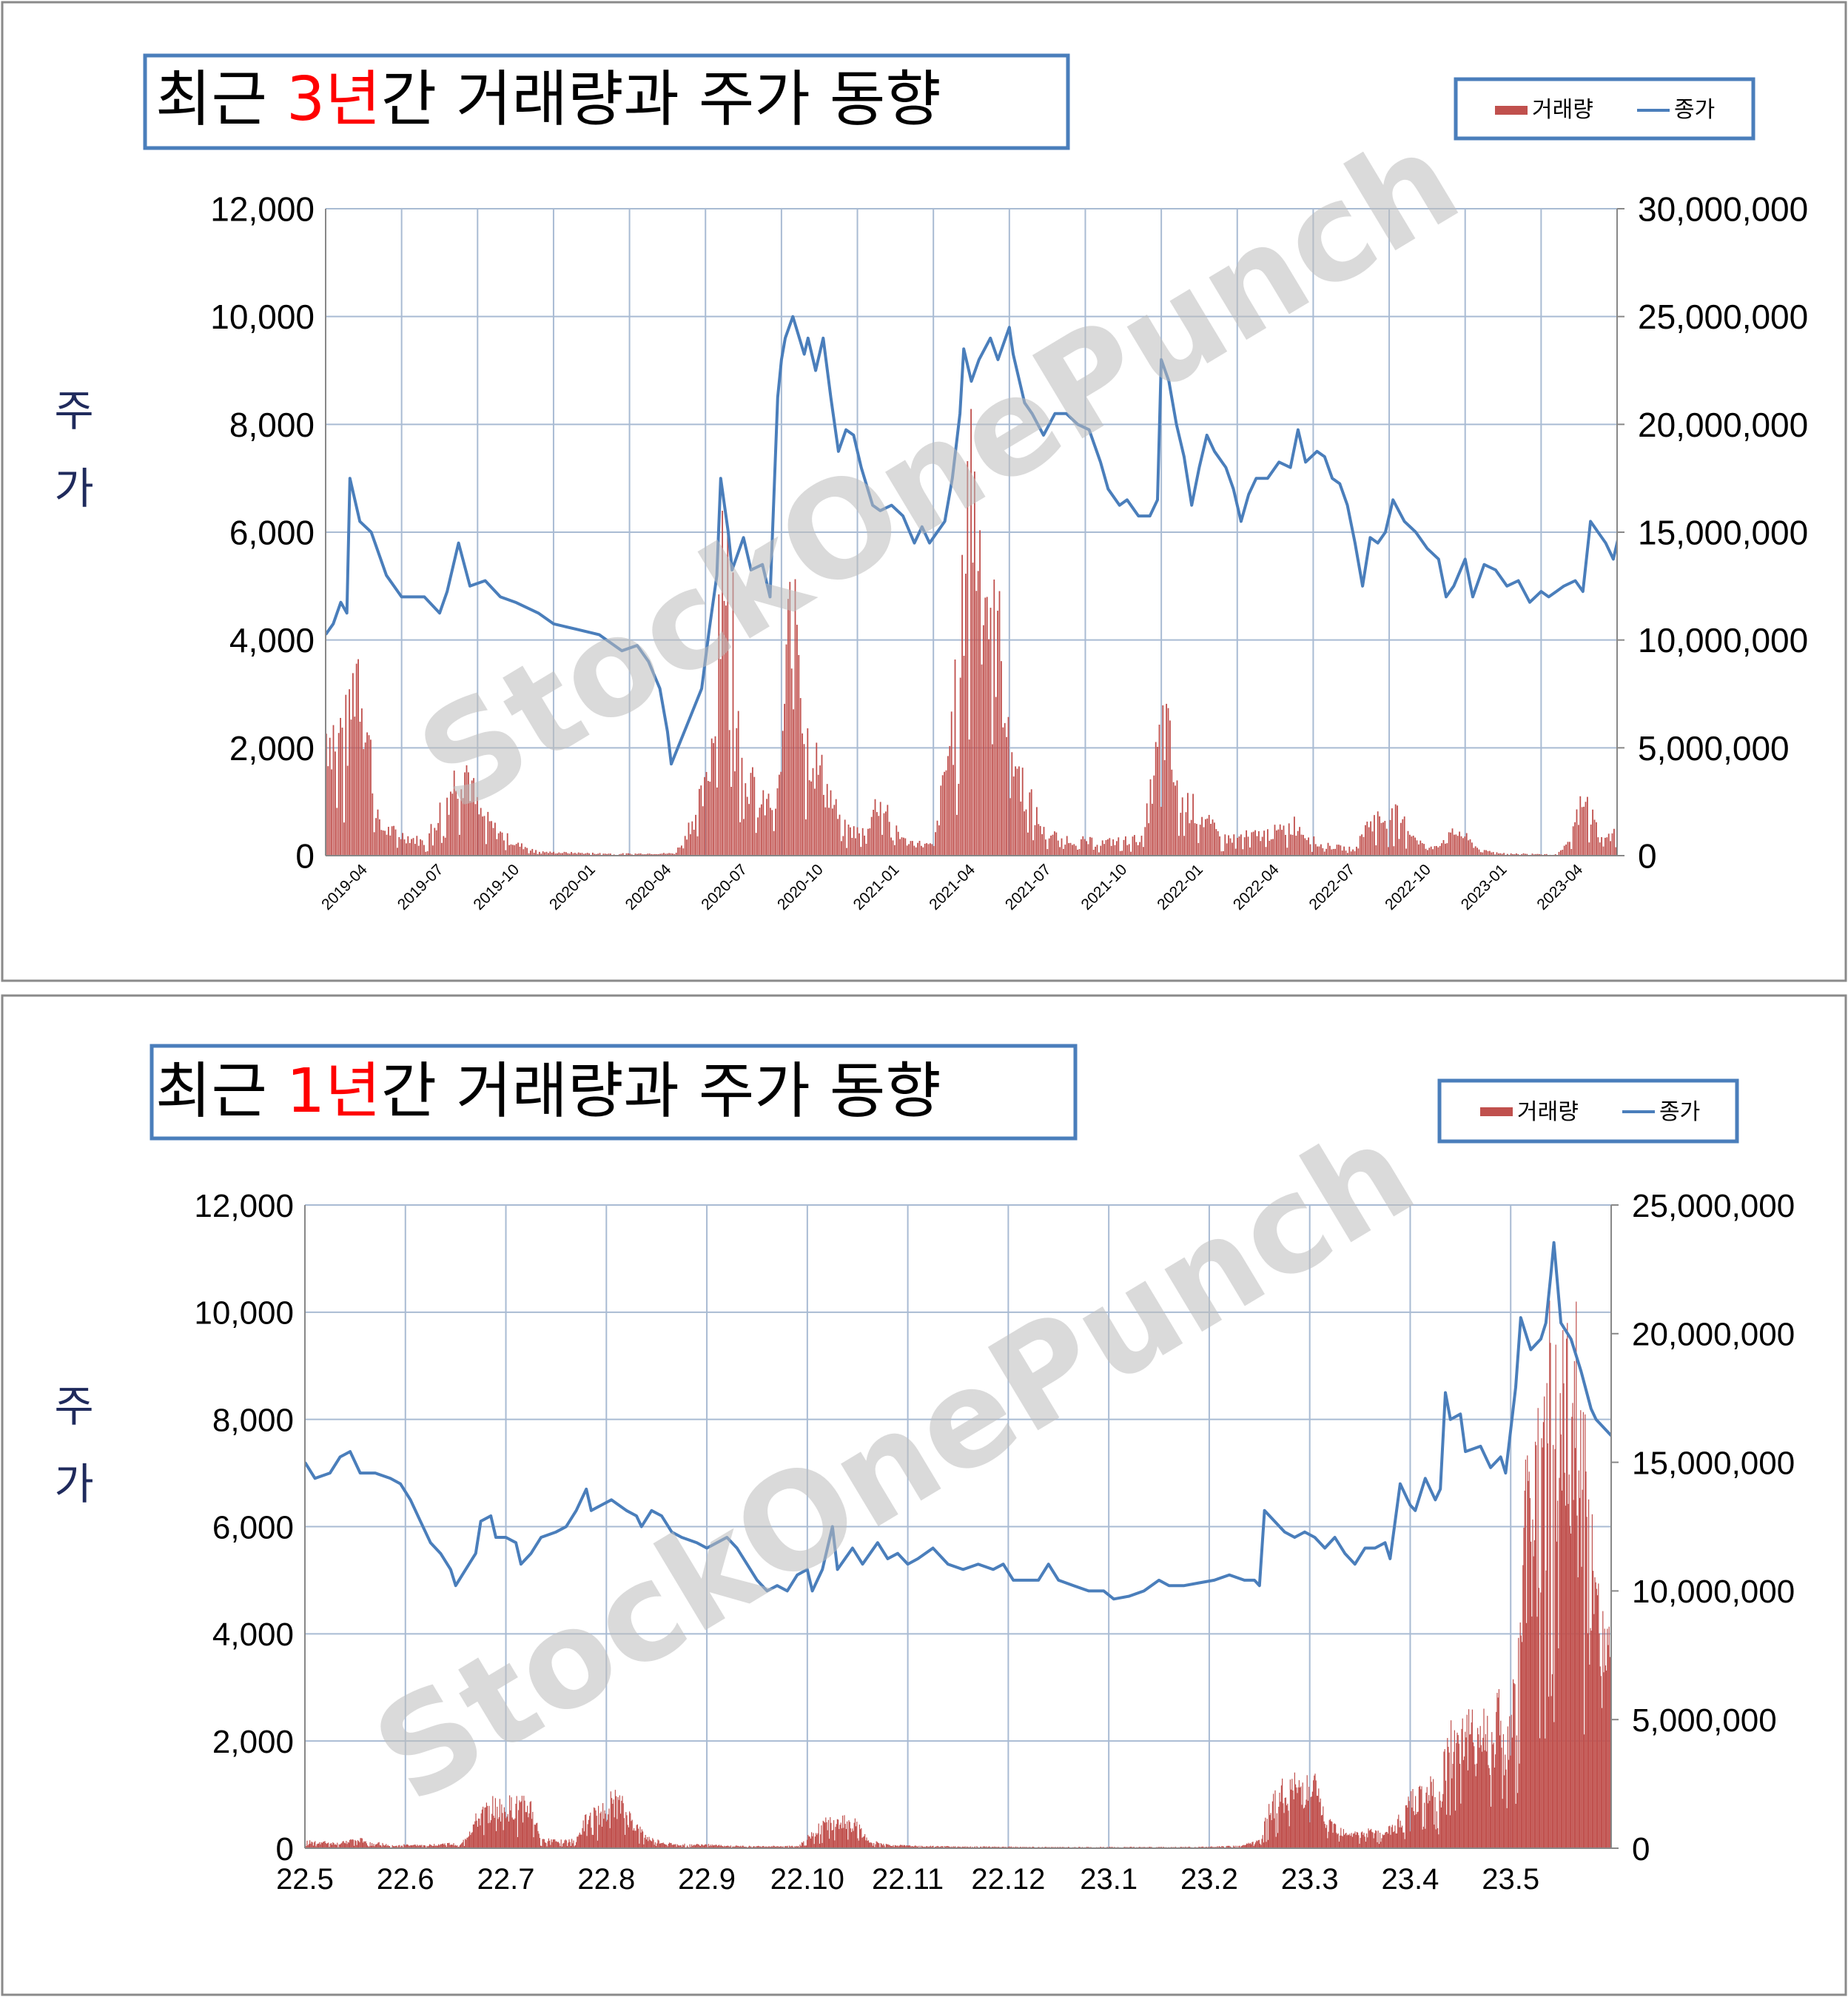 This screenshot has height=1997, width=1848. I want to click on x-tick-label: 2021-07, so click(1028, 887).